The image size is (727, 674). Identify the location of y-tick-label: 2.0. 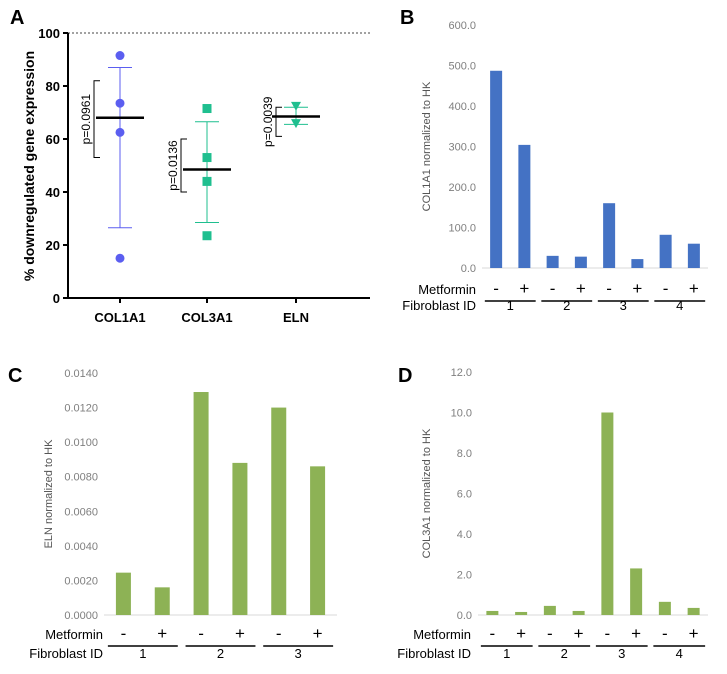
(464, 576).